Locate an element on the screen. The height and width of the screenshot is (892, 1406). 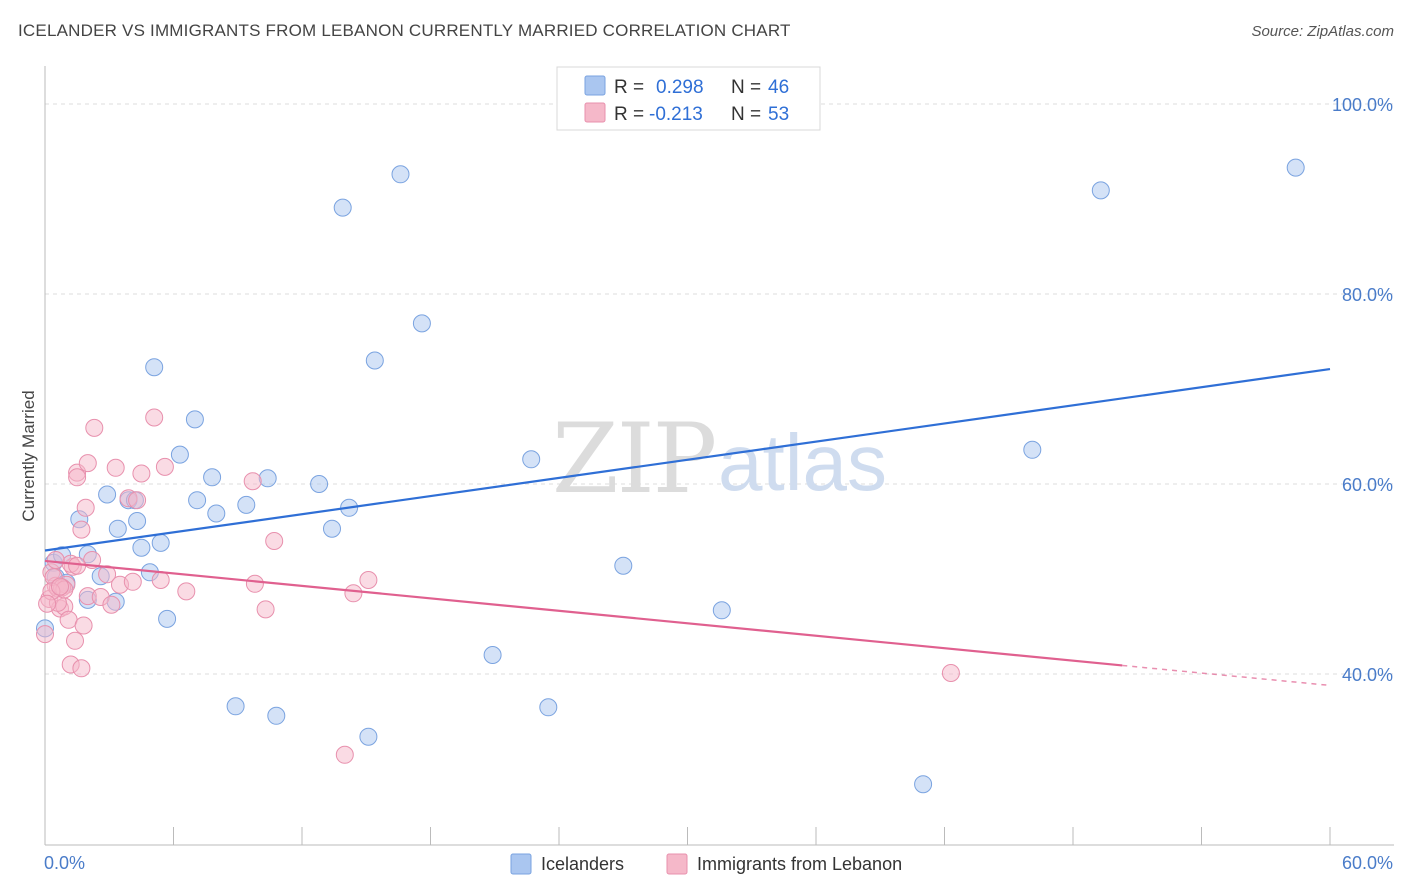
lebanon-trend-line is located at coordinates (583, 613).